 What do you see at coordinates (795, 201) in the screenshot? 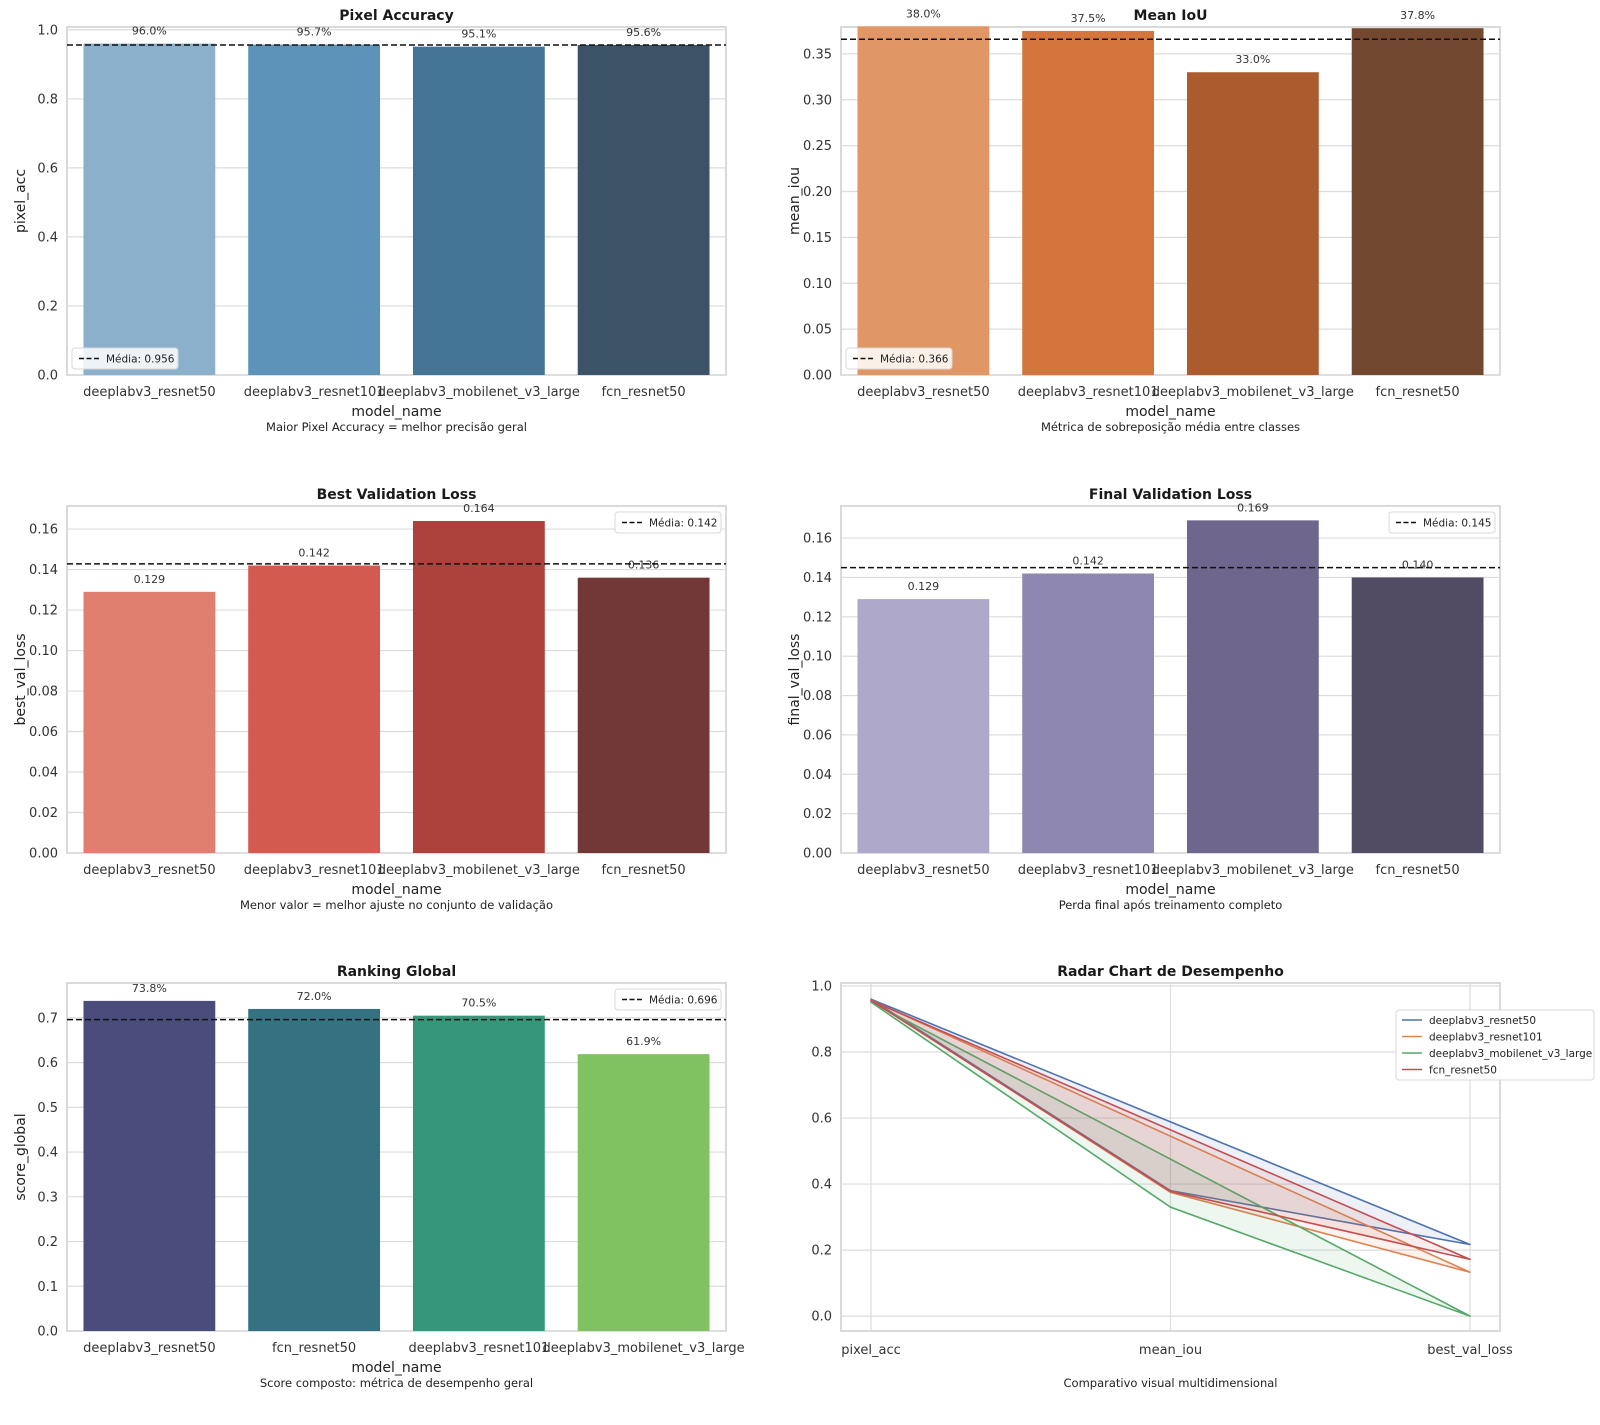
I see `y-axis-label: mean_iou` at bounding box center [795, 201].